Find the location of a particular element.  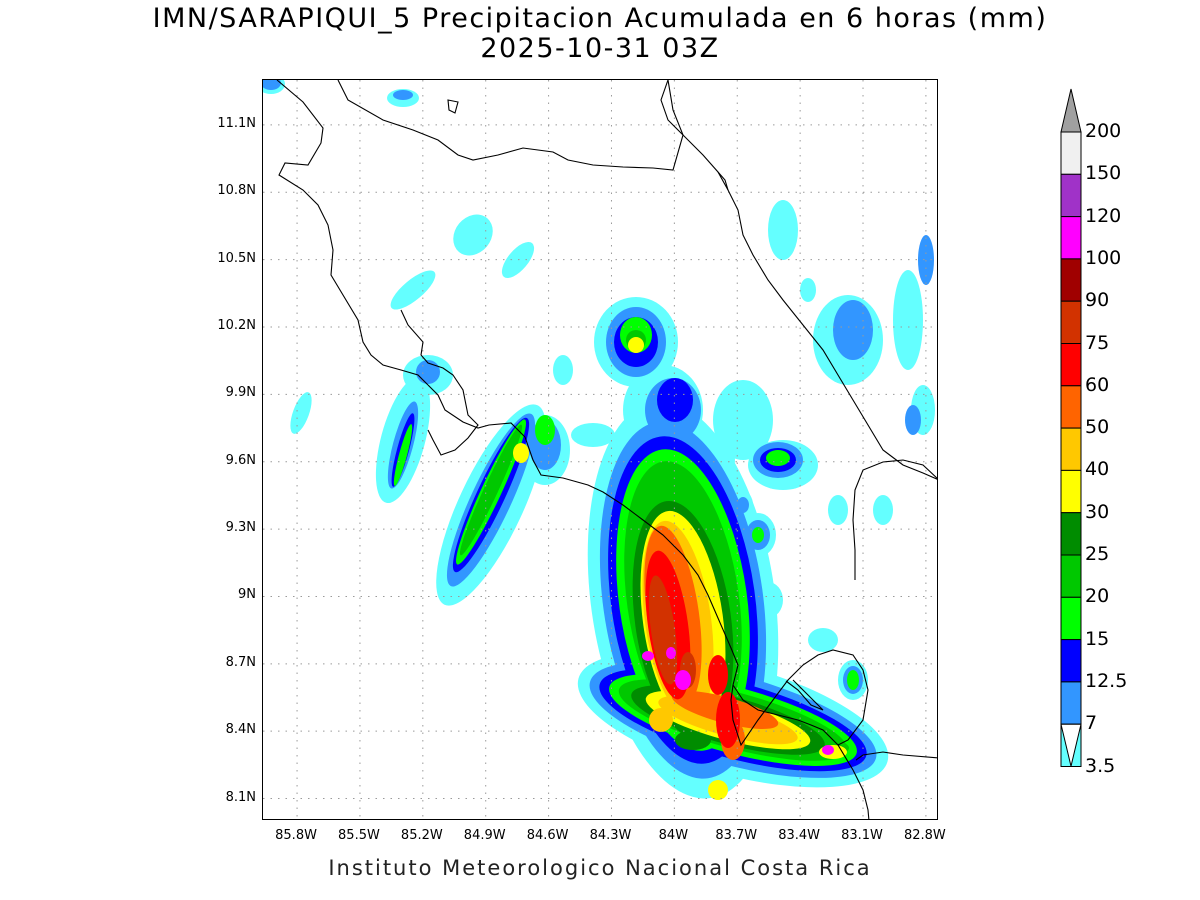

lat-tick-label: 8.7N is located at coordinates (240, 662).